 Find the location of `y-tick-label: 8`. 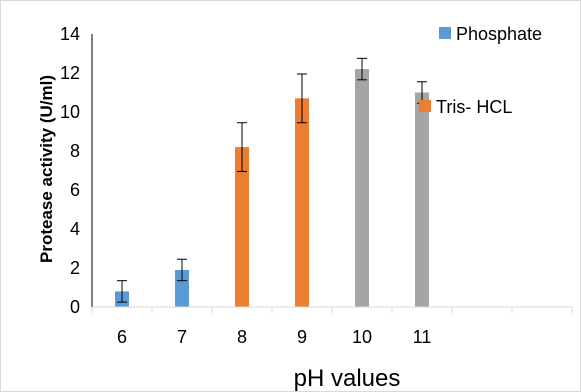

y-tick-label: 8 is located at coordinates (75, 151).